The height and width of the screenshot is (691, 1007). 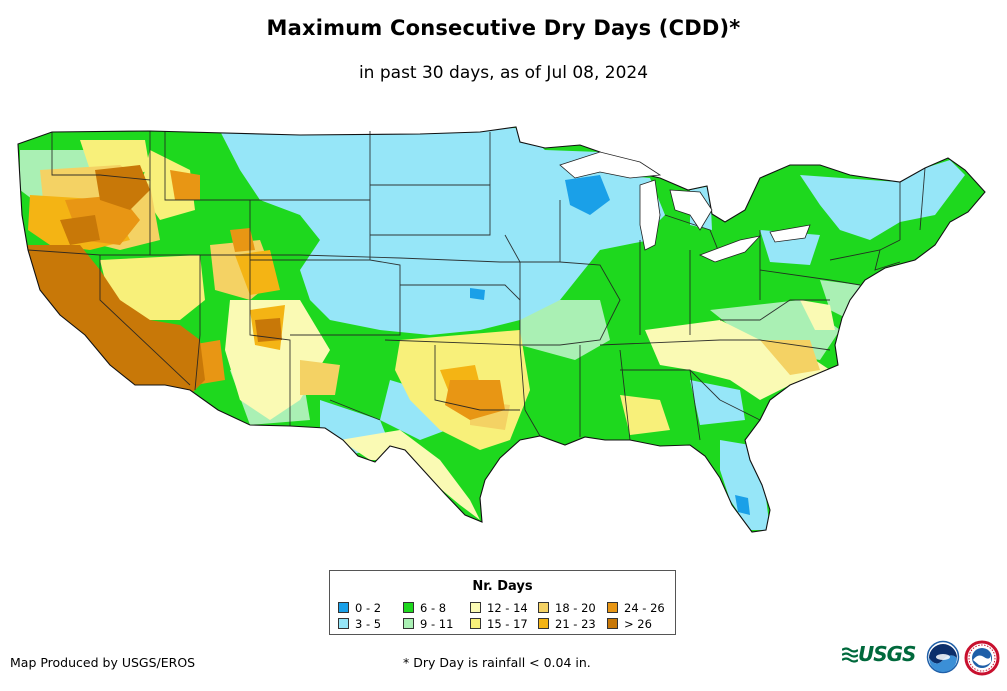 I want to click on legend-item-0-2: 0 - 2, so click(x=359, y=608).